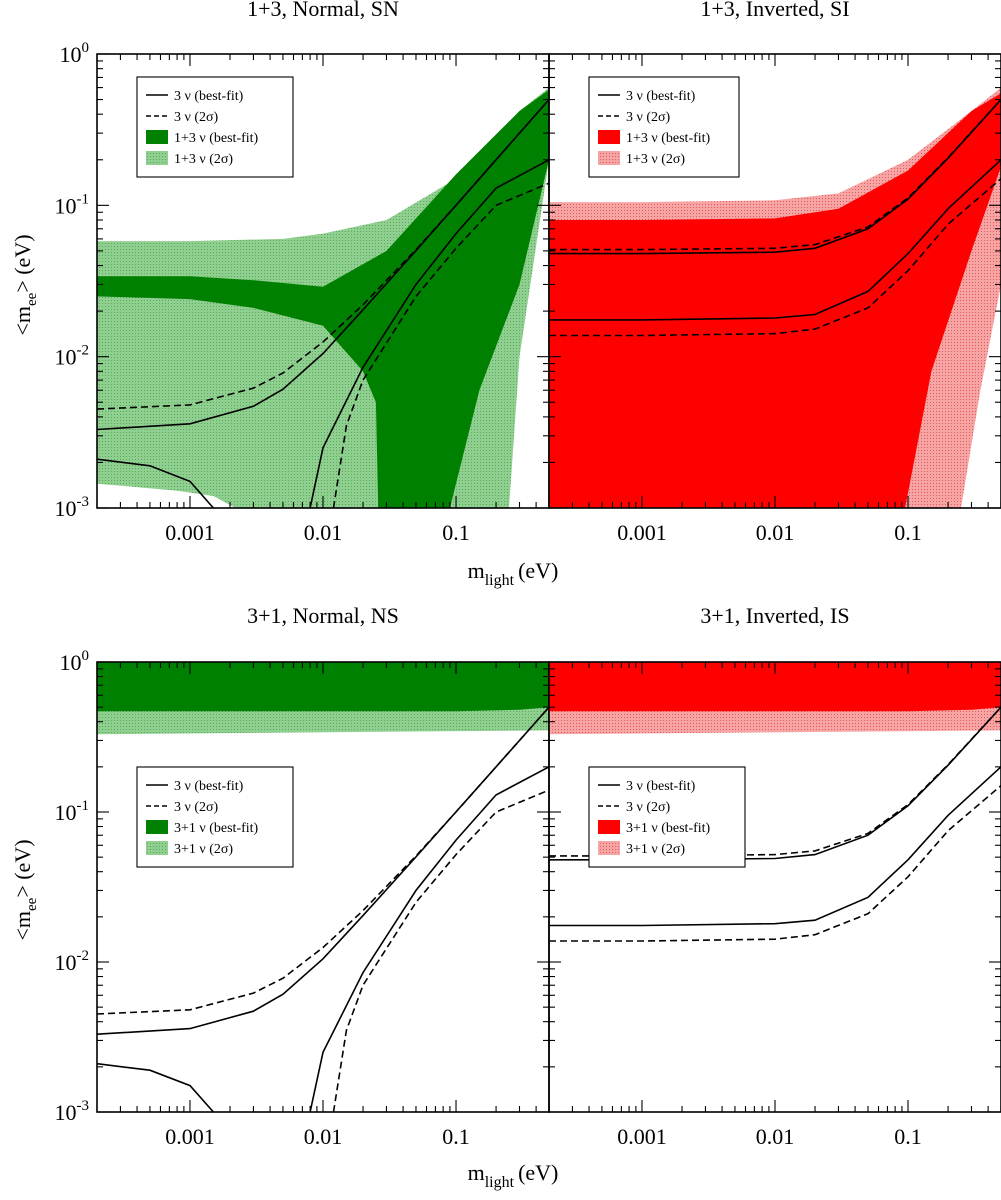 The image size is (1001, 1200). Describe the element at coordinates (166, 495) in the screenshot. I see `band-gap` at that location.